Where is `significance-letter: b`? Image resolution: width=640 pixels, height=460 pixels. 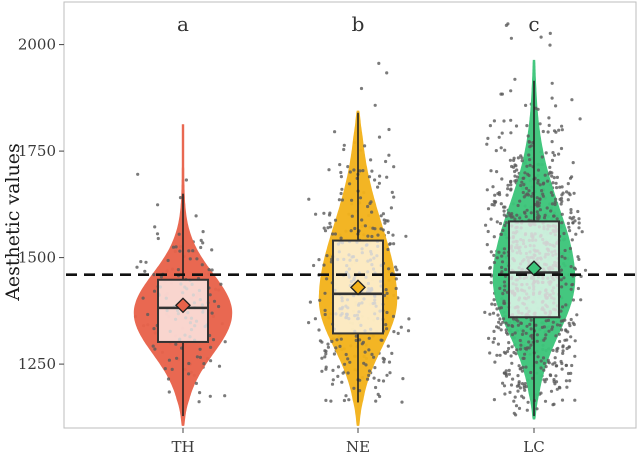
significance-letter: b is located at coordinates (358, 24).